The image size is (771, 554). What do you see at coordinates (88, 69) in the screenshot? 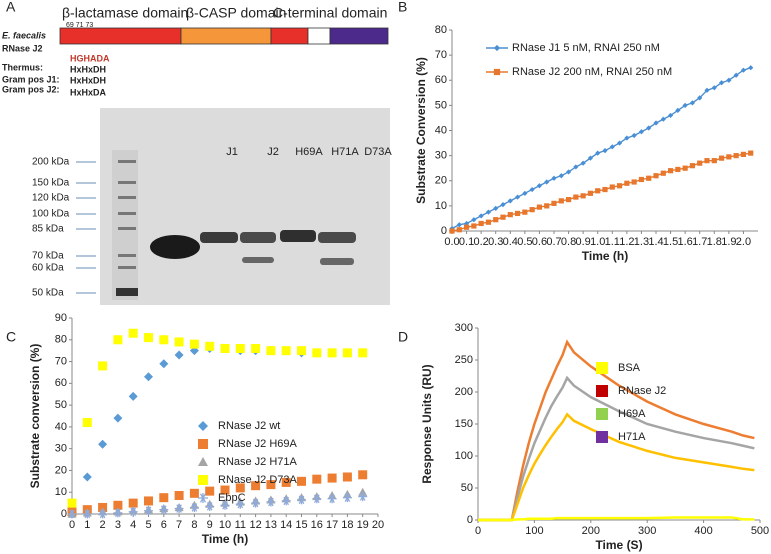
I see `motif: HxHxDH` at bounding box center [88, 69].